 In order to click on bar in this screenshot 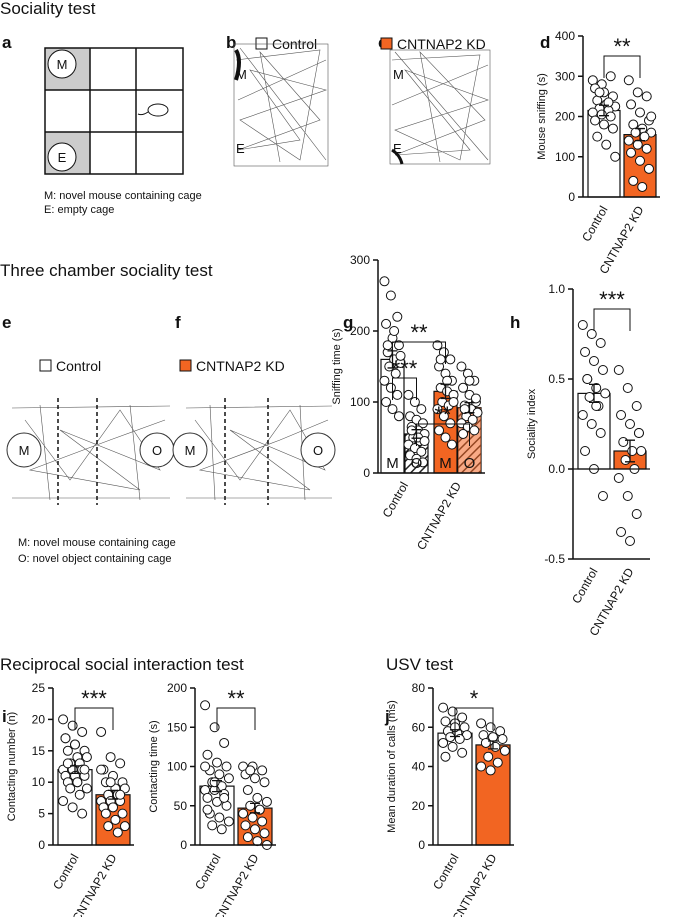, I will do `click(493, 795)`.